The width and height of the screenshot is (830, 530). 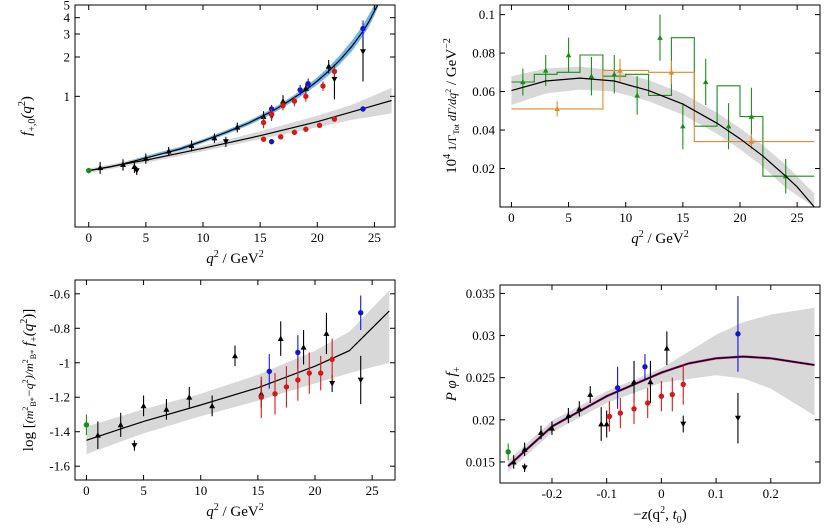 What do you see at coordinates (67, 56) in the screenshot?
I see `y-tick-label: 2` at bounding box center [67, 56].